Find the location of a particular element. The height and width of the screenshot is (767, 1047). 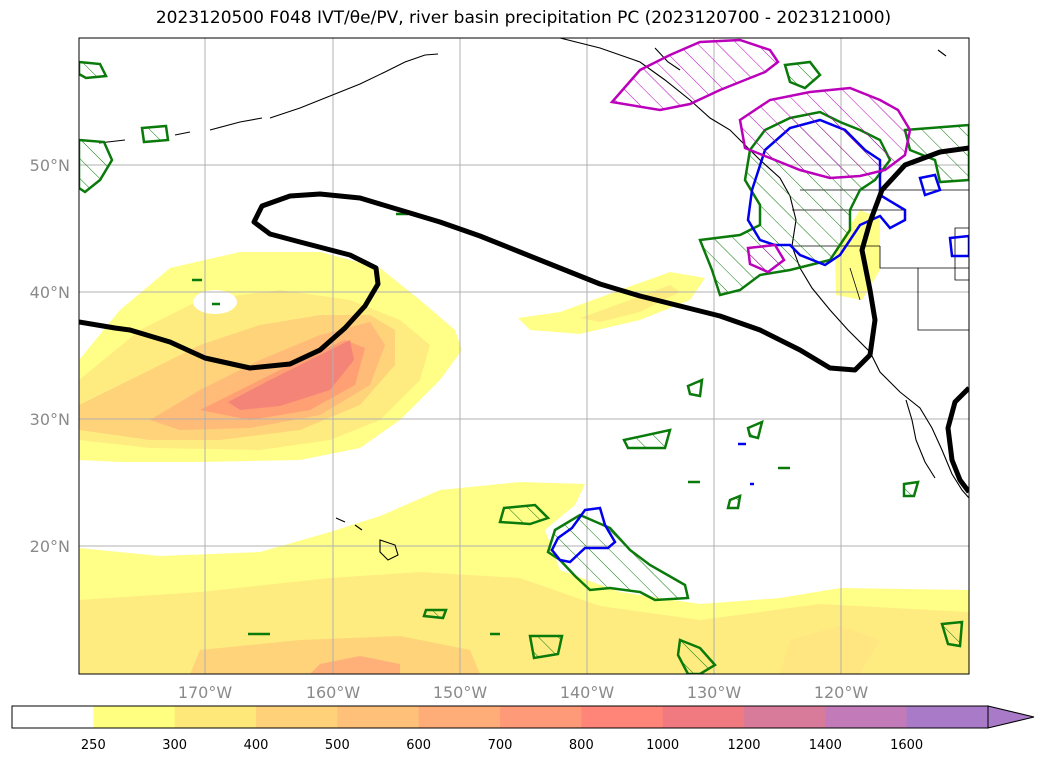

lon-label: 160°W is located at coordinates (333, 692).